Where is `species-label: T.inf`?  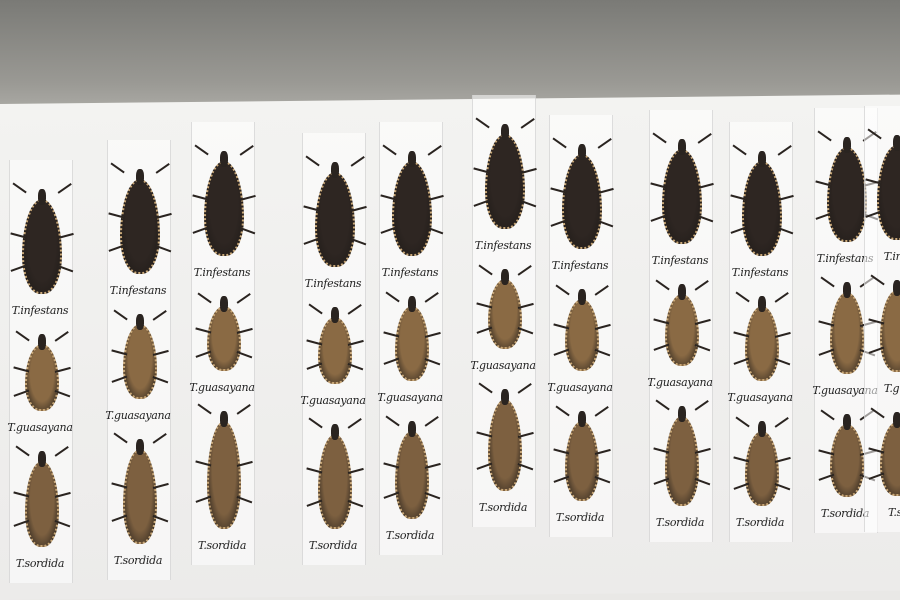
species-label: T.inf is located at coordinates (891, 256).